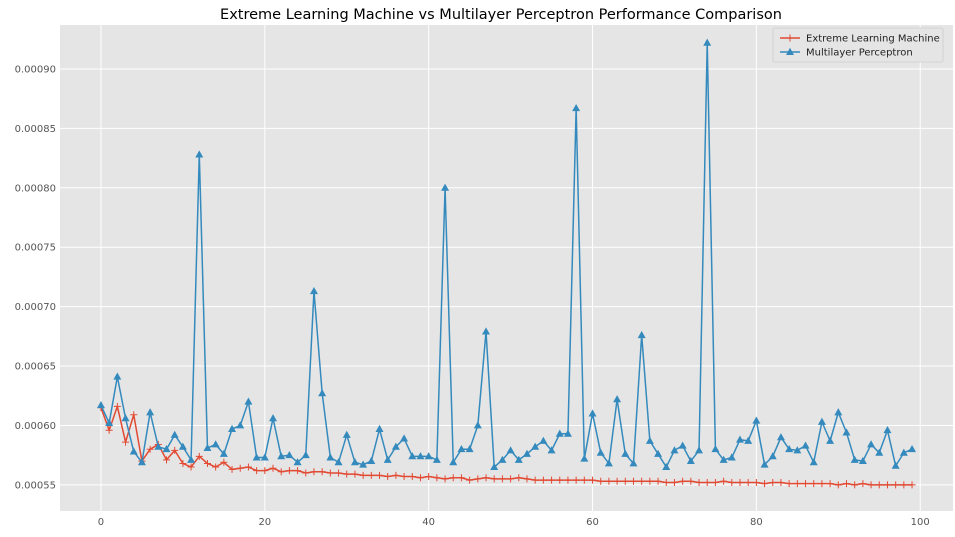  What do you see at coordinates (264, 522) in the screenshot?
I see `x-tick-label: 20` at bounding box center [264, 522].